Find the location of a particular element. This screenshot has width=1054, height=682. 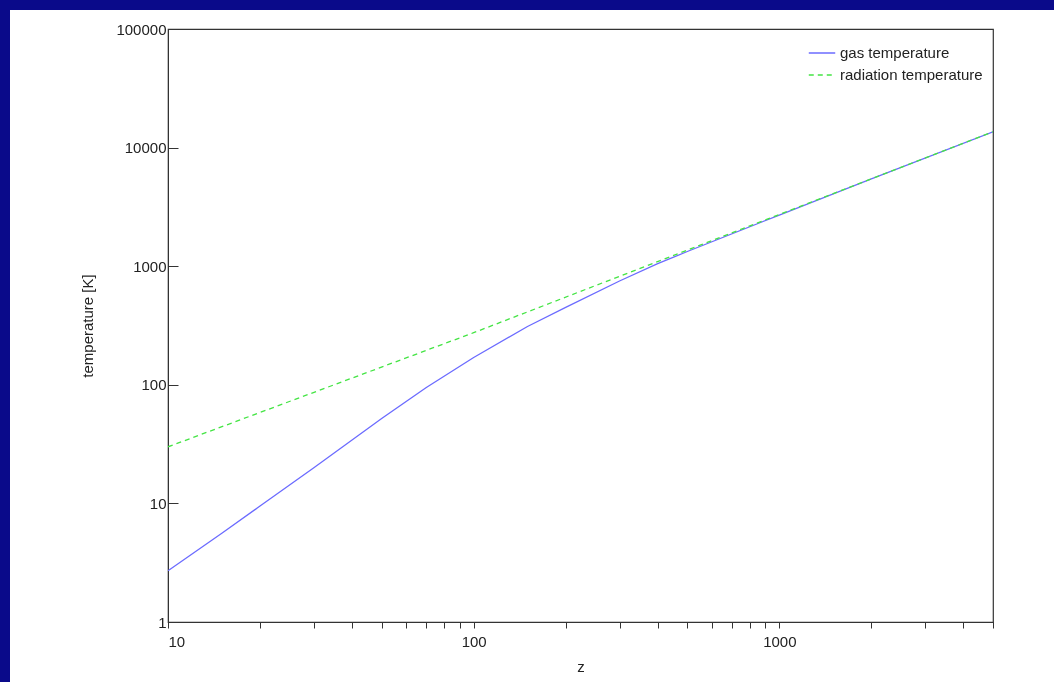

y-axis-title: temperature [K] is located at coordinates (88, 326).